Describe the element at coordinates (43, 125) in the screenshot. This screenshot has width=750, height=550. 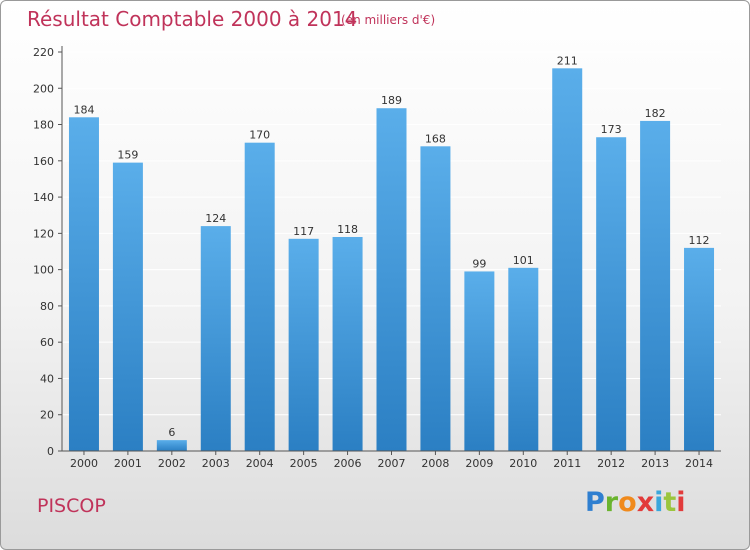
I see `y-tick-label: 180` at that location.